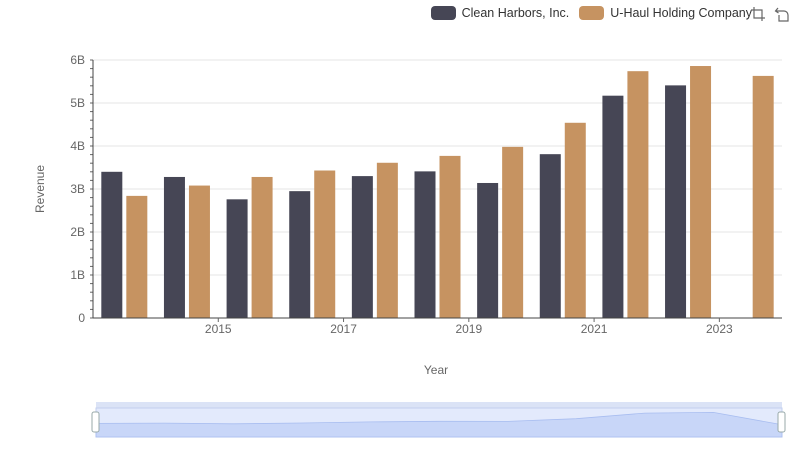 The width and height of the screenshot is (800, 461). What do you see at coordinates (701, 192) in the screenshot?
I see `bar-uhaul-2023` at bounding box center [701, 192].